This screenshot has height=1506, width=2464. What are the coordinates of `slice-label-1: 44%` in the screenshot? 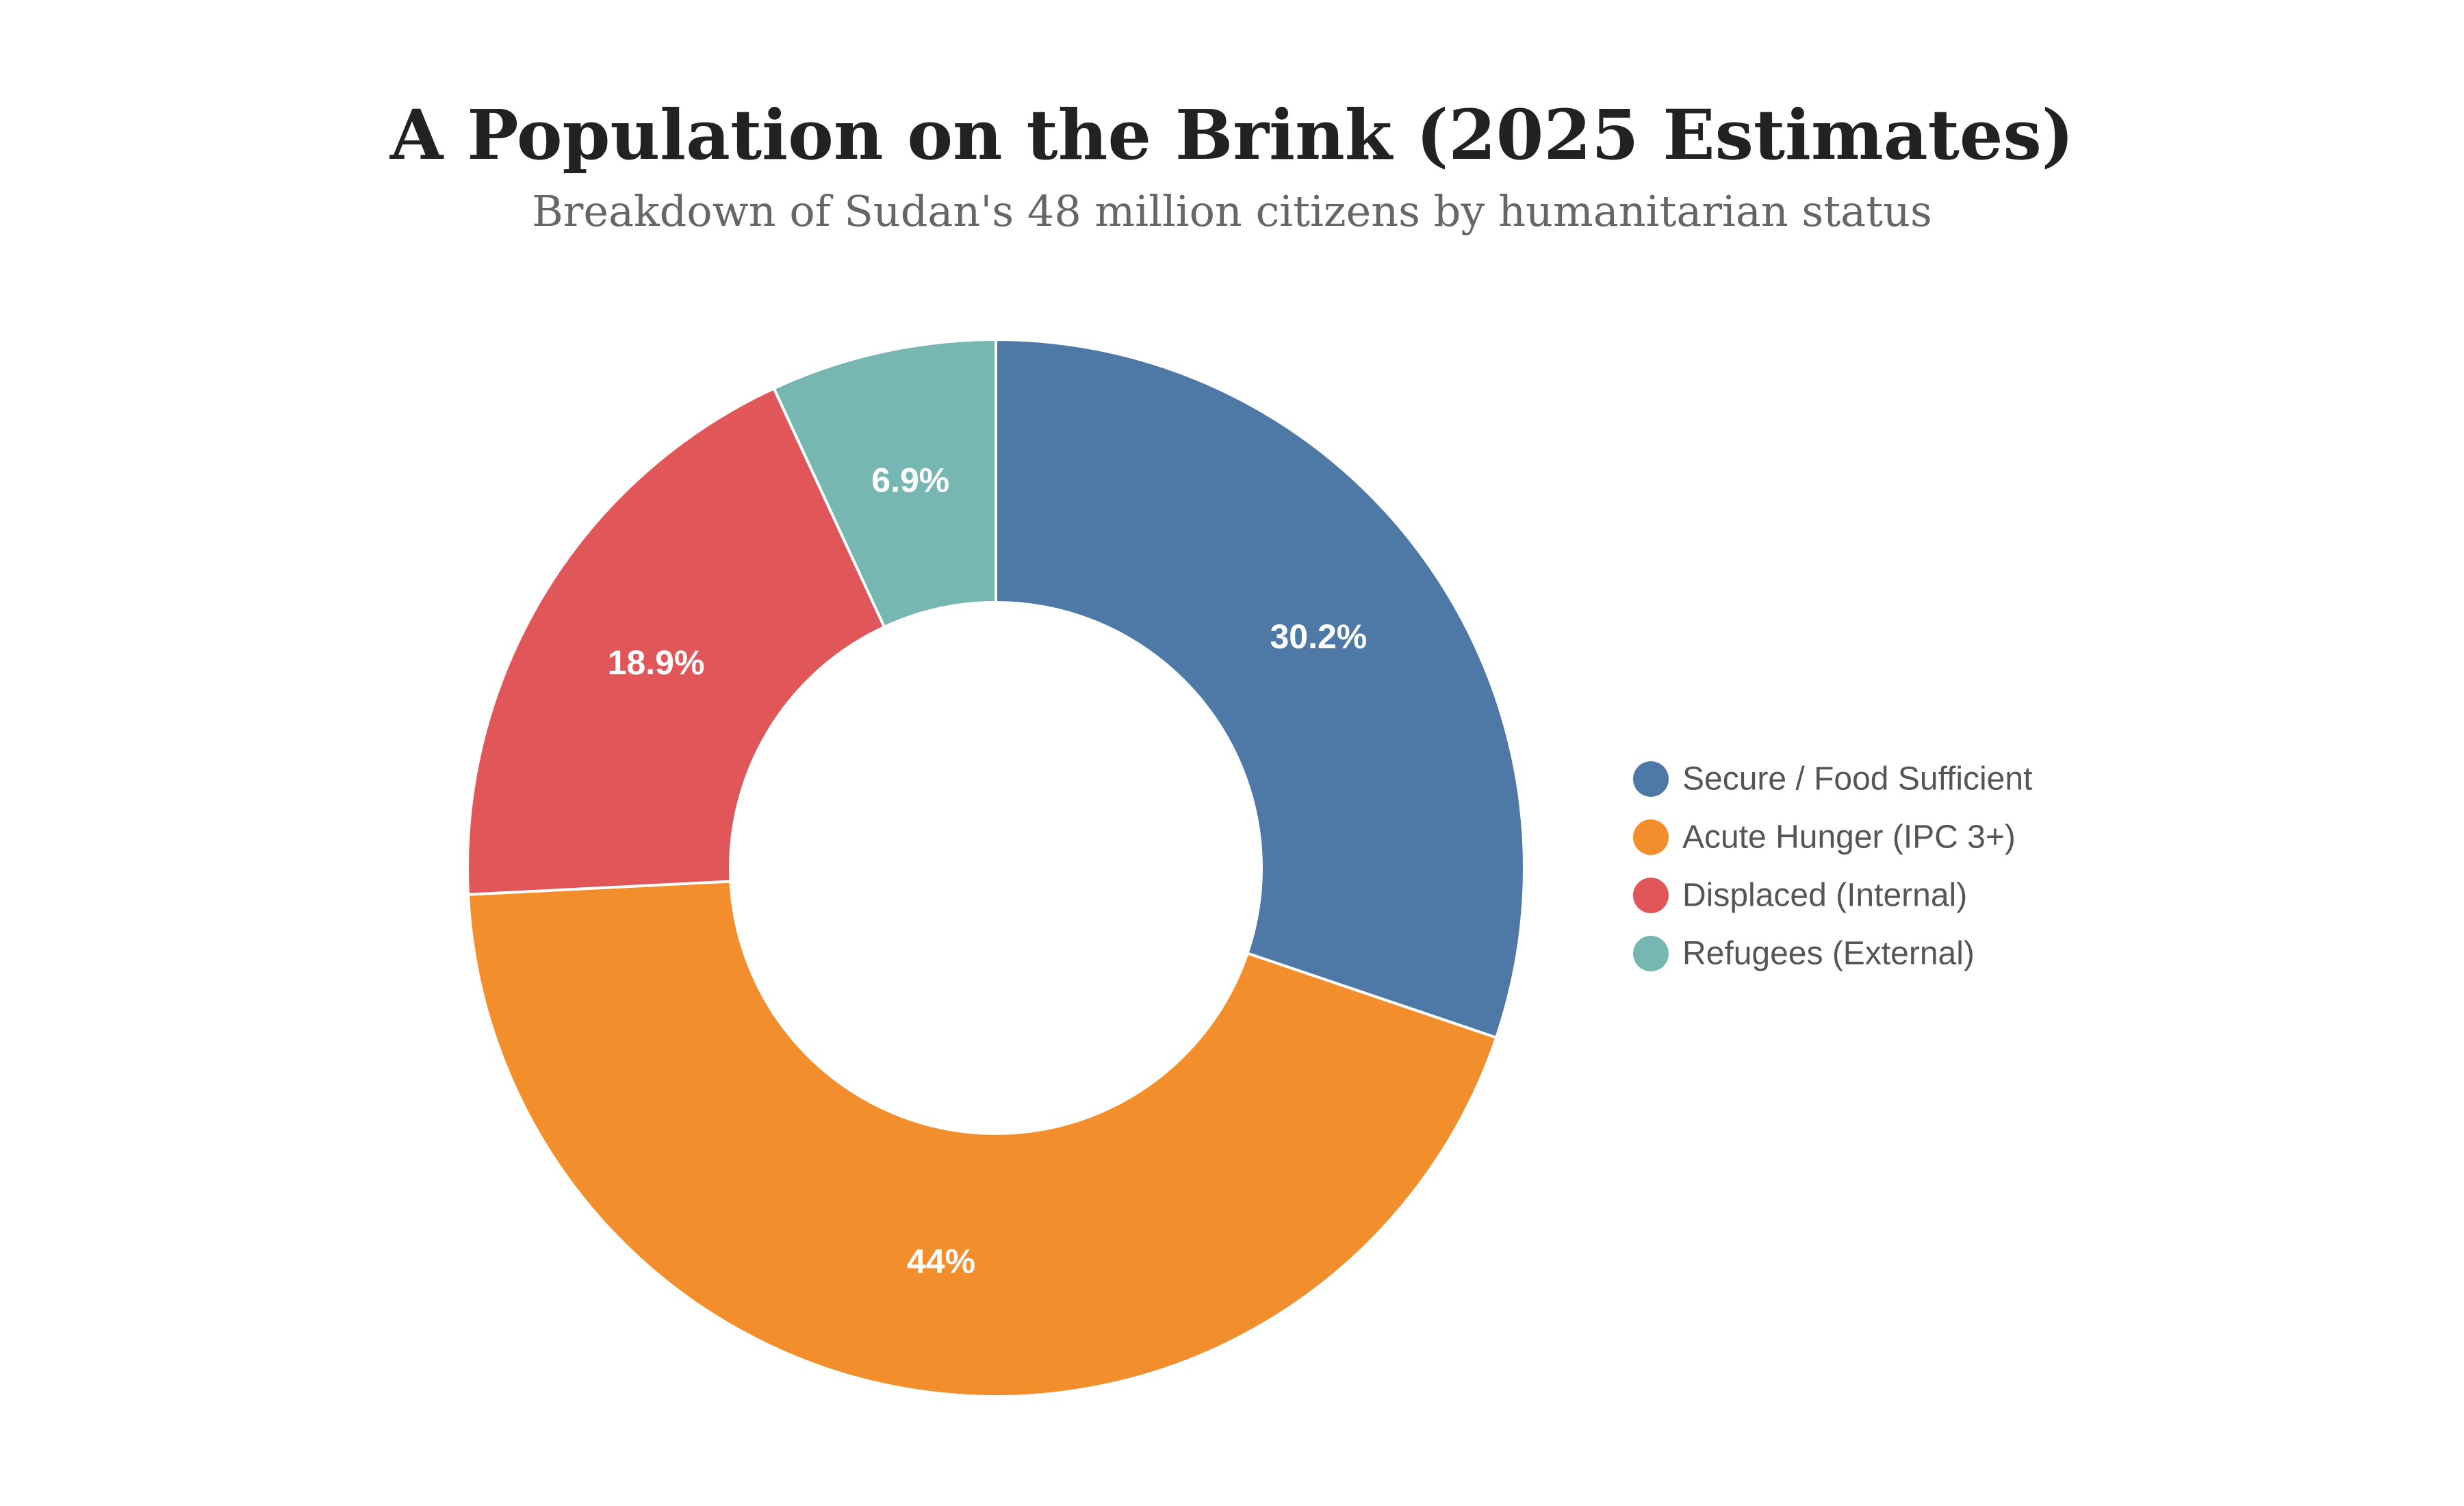 It's located at (941, 1261).